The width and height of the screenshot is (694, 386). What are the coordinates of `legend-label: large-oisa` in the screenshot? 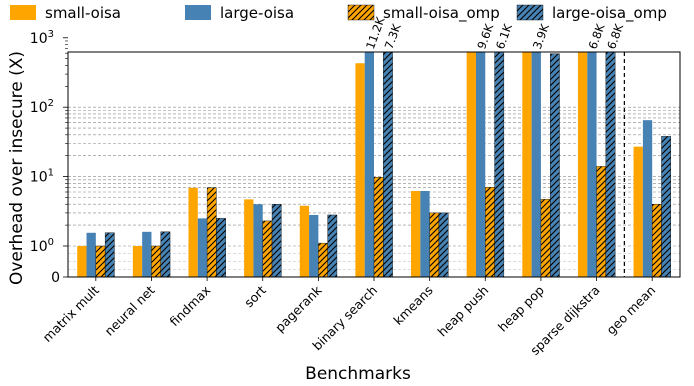 It's located at (257, 13).